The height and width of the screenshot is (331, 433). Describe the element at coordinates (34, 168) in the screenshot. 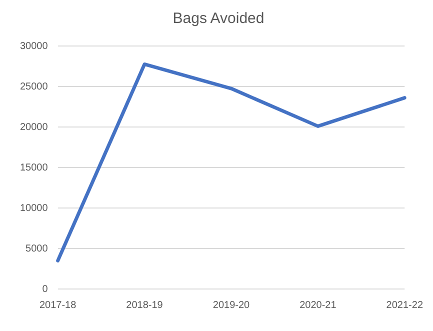

I see `y-tick-label: 15000` at that location.